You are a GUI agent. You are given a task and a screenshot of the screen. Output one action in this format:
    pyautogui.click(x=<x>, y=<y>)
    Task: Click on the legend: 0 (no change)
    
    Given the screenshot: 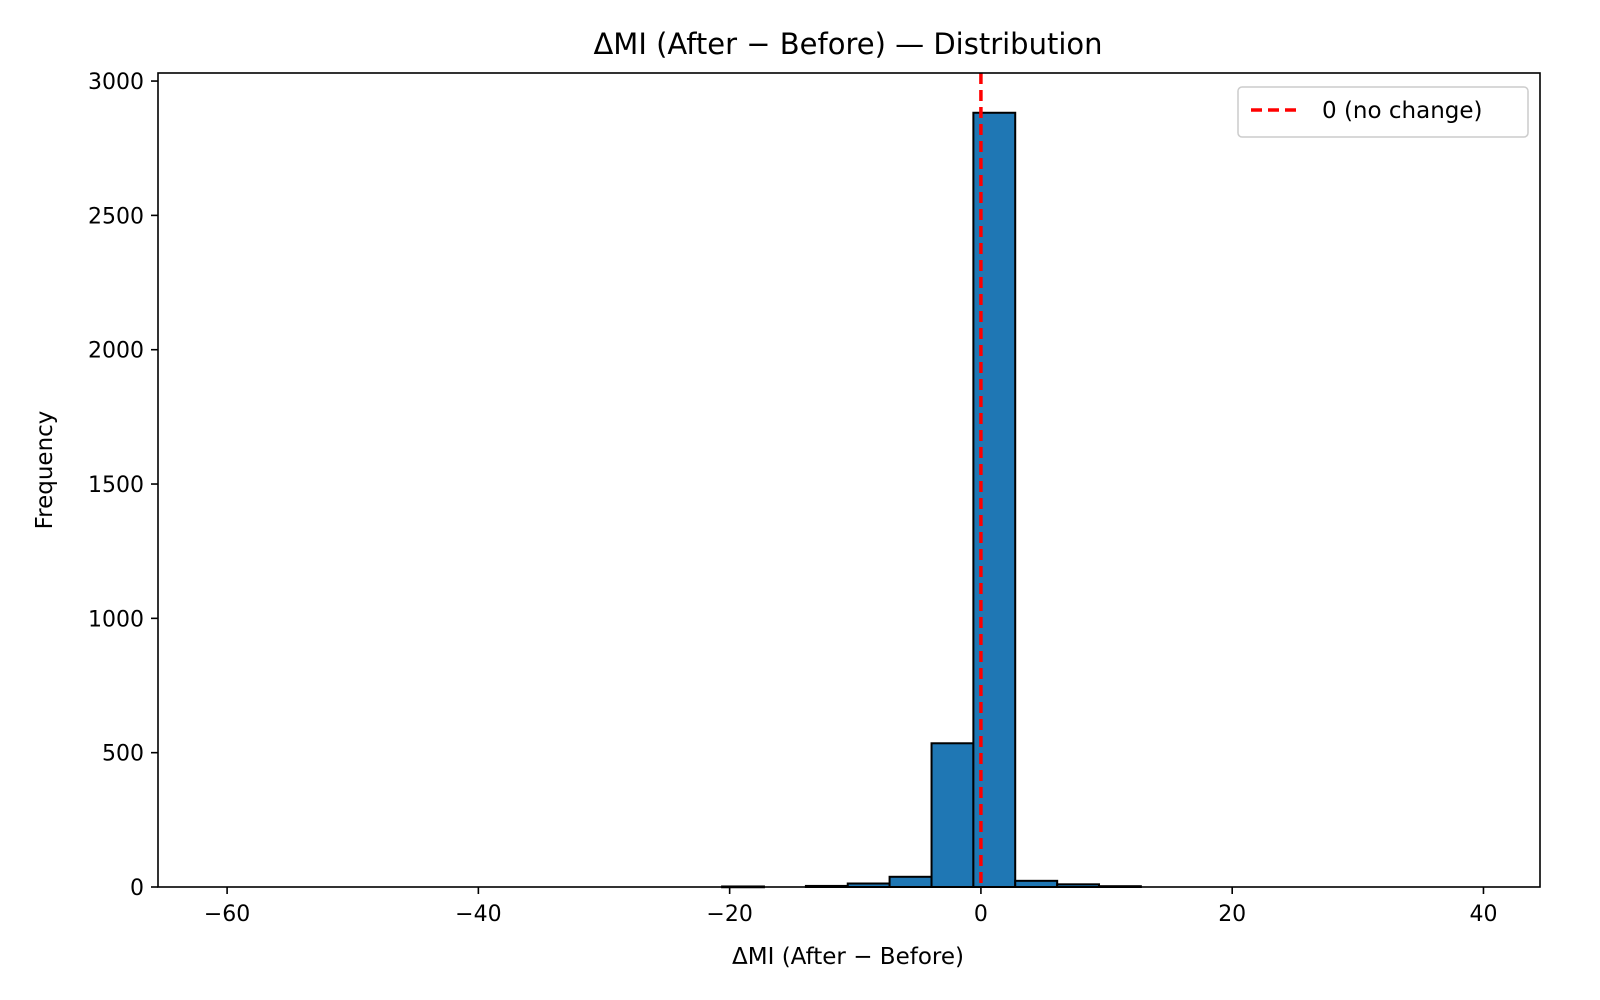 What is the action you would take?
    pyautogui.click(x=1383, y=112)
    